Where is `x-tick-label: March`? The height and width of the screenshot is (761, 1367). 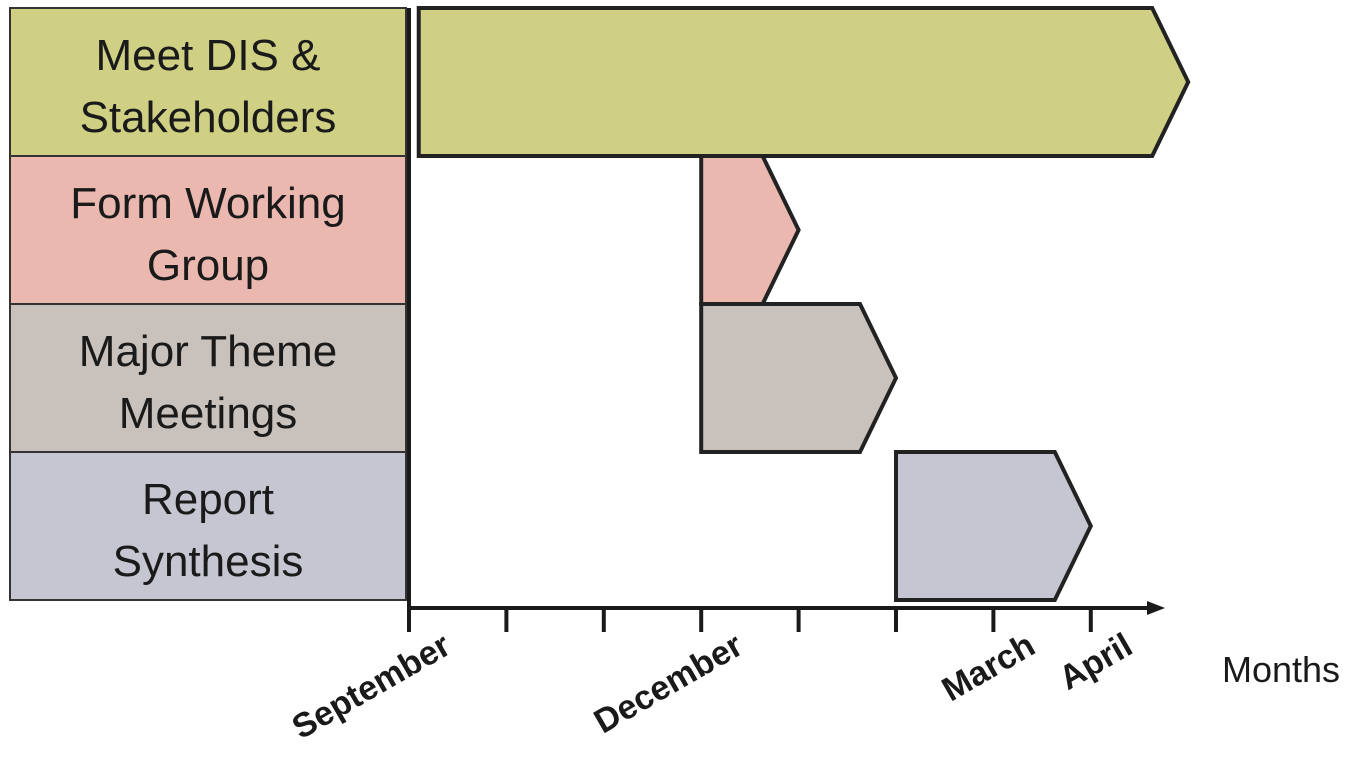 x-tick-label: March is located at coordinates (989, 667).